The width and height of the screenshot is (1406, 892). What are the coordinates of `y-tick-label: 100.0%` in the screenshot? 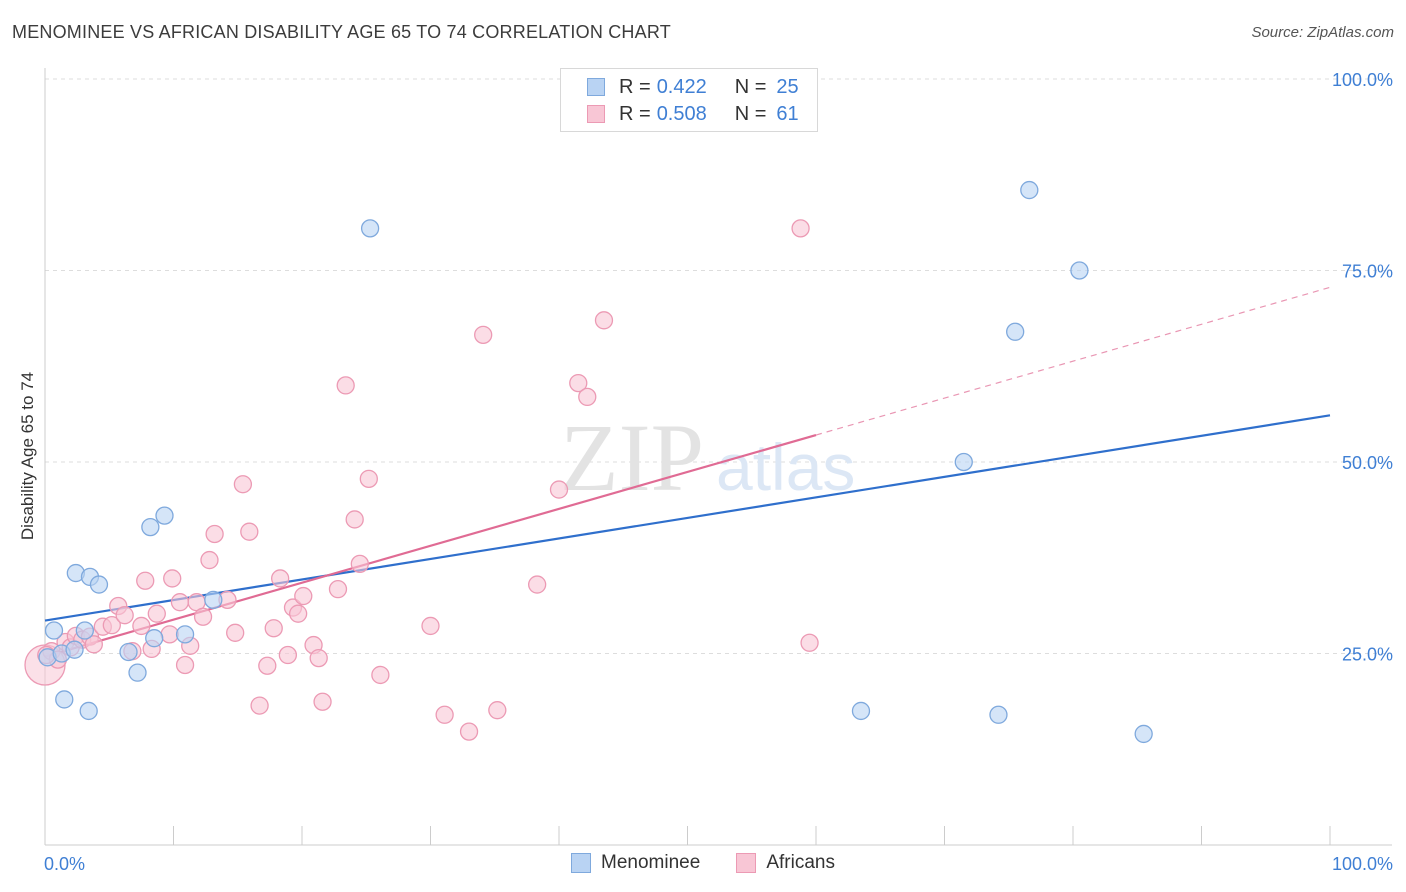 It's located at (1362, 80).